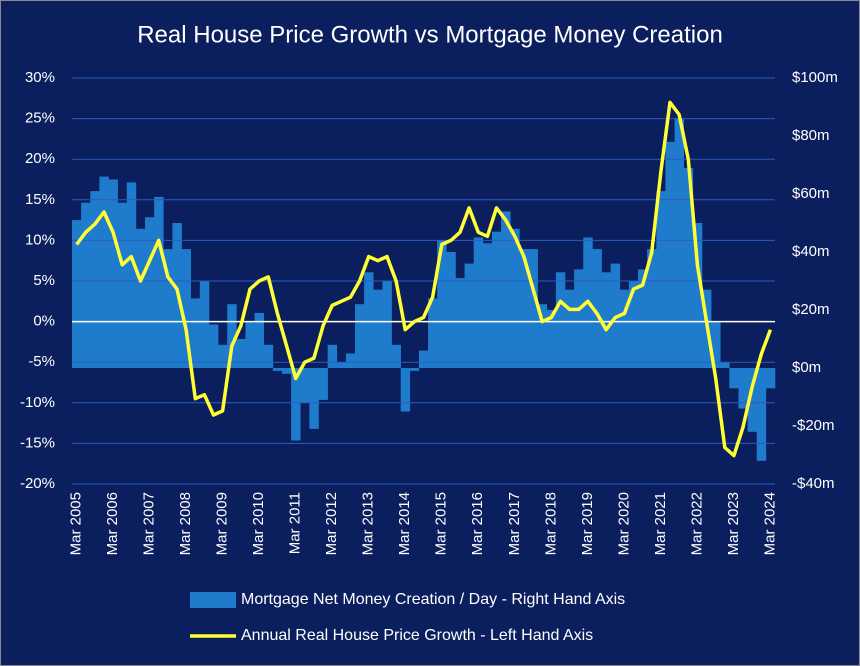 This screenshot has height=666, width=860. I want to click on y-tick-label: -15%, so click(37, 442).